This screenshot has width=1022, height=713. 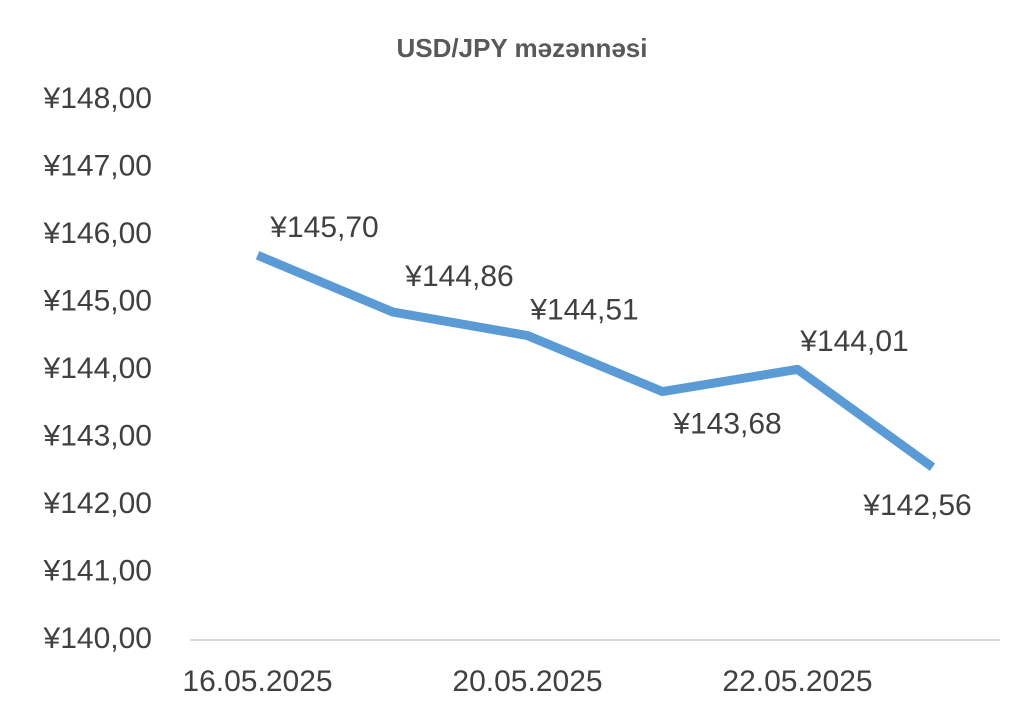 I want to click on y-tick-label: ¥141,00, so click(x=97, y=570).